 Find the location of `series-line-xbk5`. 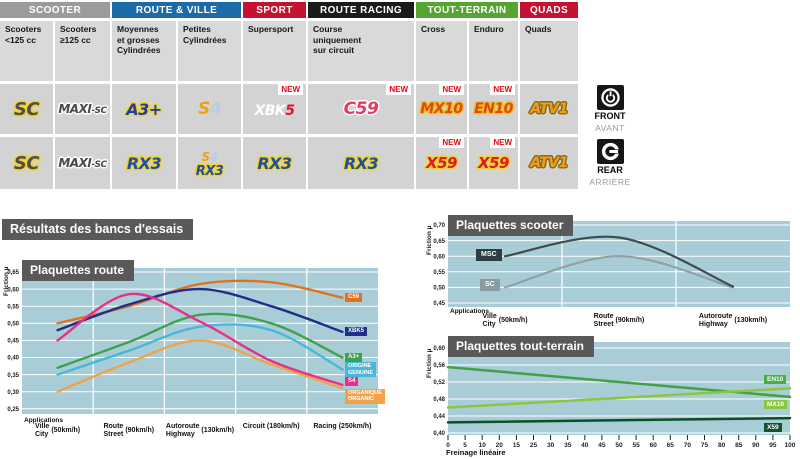

series-line-xbk5 is located at coordinates (200, 310).